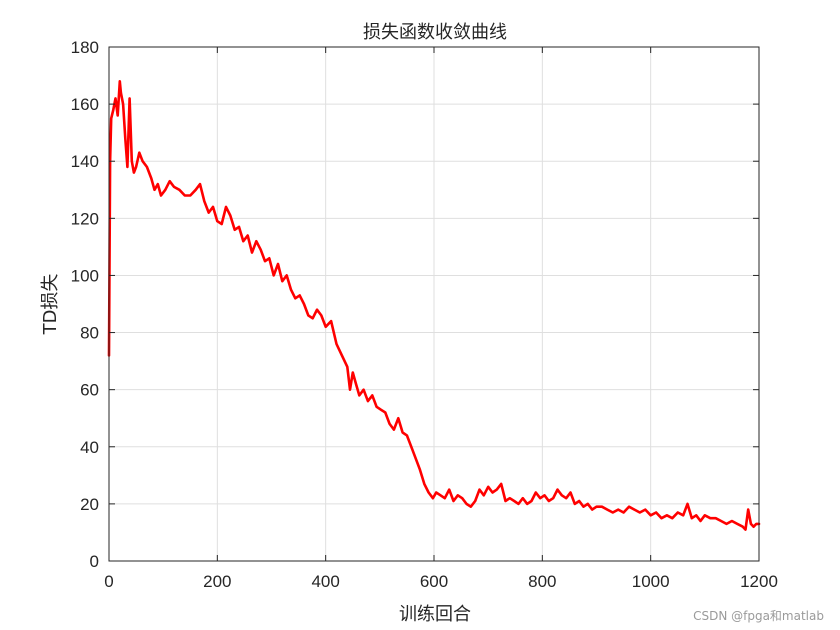 This screenshot has width=840, height=630. What do you see at coordinates (108, 581) in the screenshot?
I see `x-tick-label: 0` at bounding box center [108, 581].